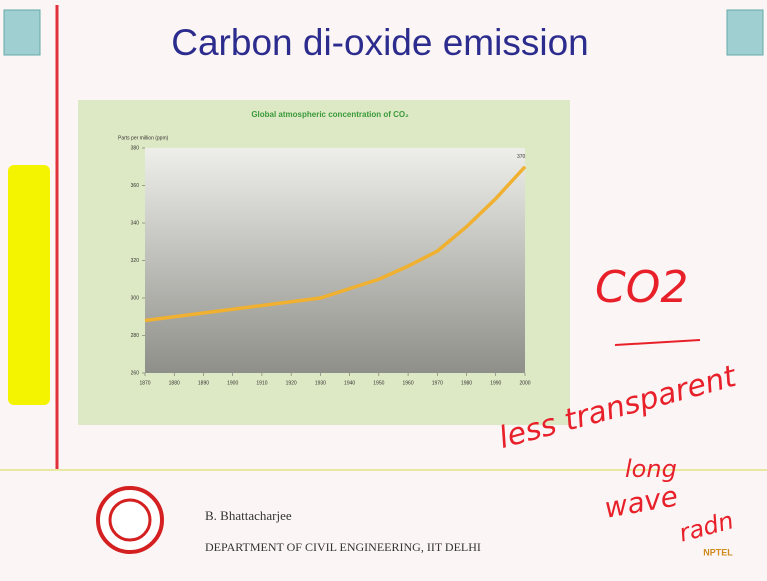 The width and height of the screenshot is (767, 581). I want to click on x-tick-label: 1890, so click(203, 383).